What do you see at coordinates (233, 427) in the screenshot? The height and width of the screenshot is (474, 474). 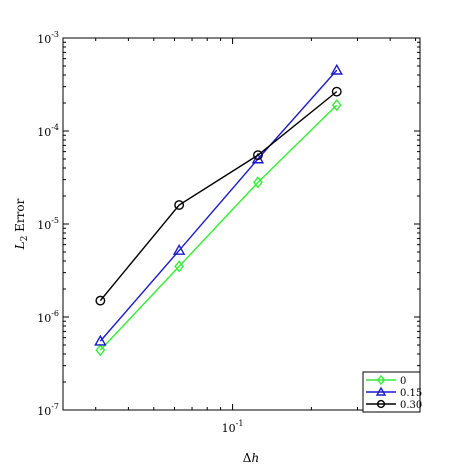 I see `x-tick-label: 10-1` at bounding box center [233, 427].